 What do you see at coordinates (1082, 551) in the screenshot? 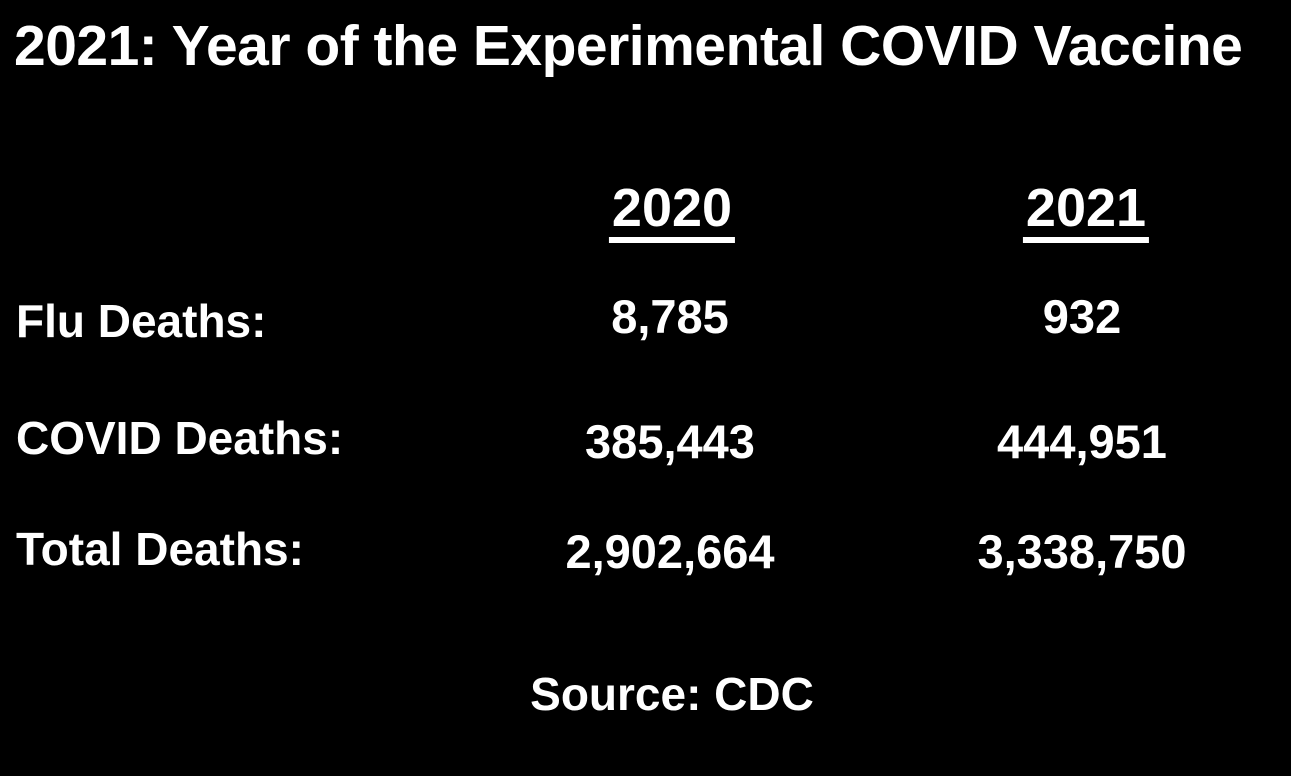
I see `cell-total-deaths-2021: 3,338,750` at bounding box center [1082, 551].